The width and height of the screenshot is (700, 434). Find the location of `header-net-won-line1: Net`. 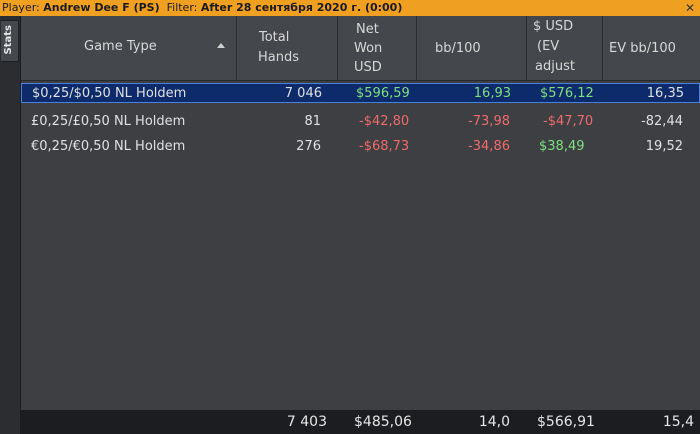

header-net-won-line1: Net is located at coordinates (367, 29).